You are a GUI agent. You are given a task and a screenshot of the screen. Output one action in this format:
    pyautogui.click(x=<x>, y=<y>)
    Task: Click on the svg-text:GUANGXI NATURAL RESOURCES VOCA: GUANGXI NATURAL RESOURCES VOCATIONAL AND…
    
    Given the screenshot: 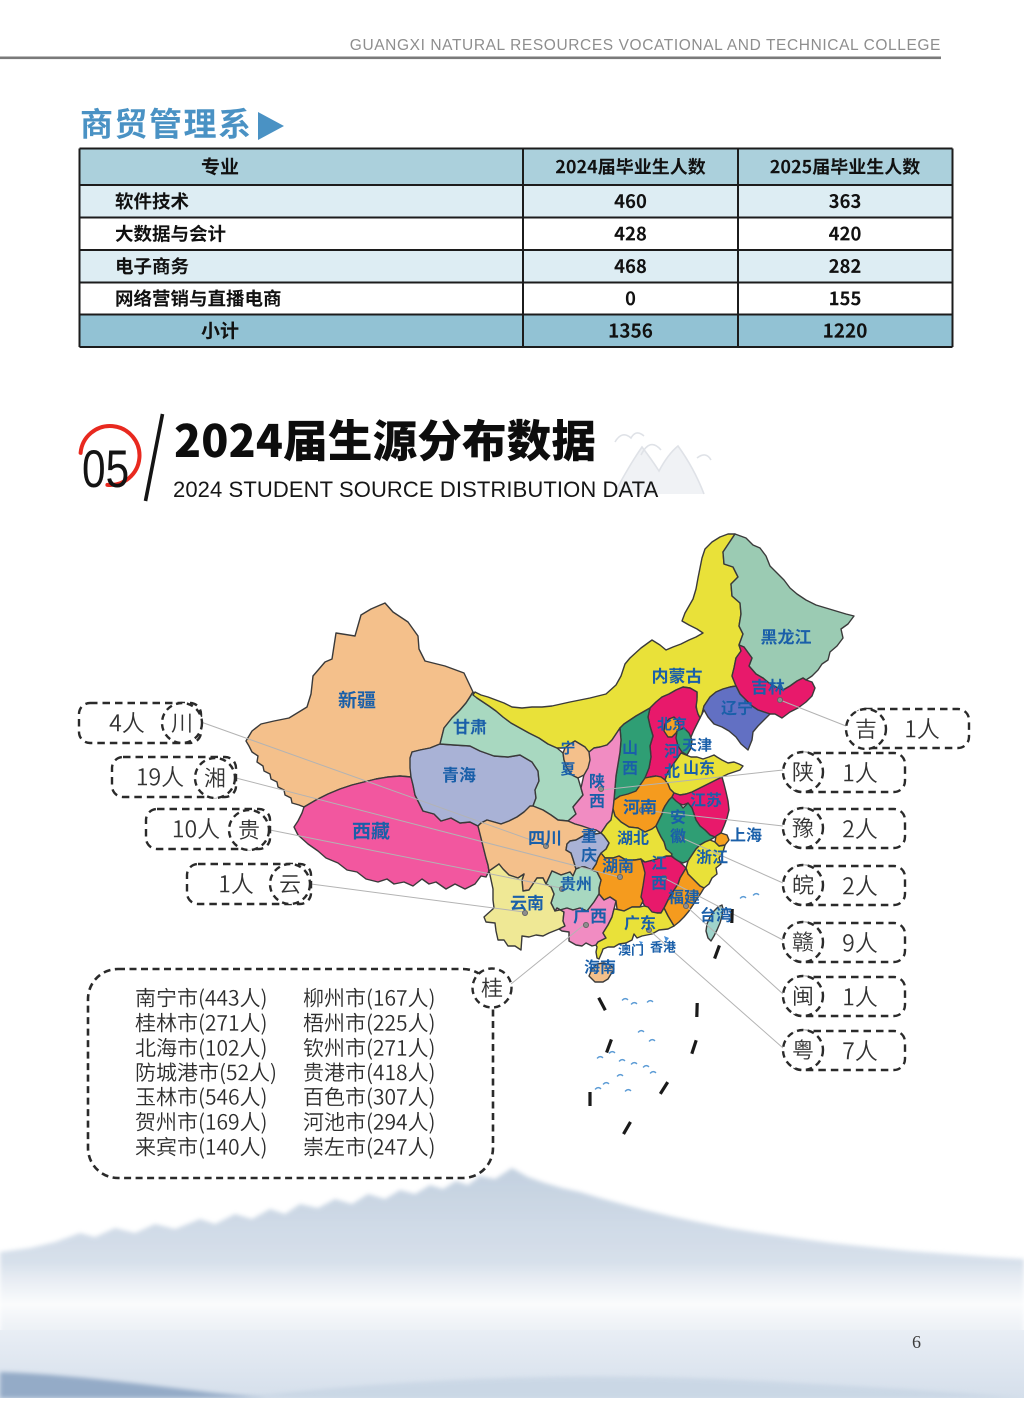 What is the action you would take?
    pyautogui.click(x=645, y=45)
    